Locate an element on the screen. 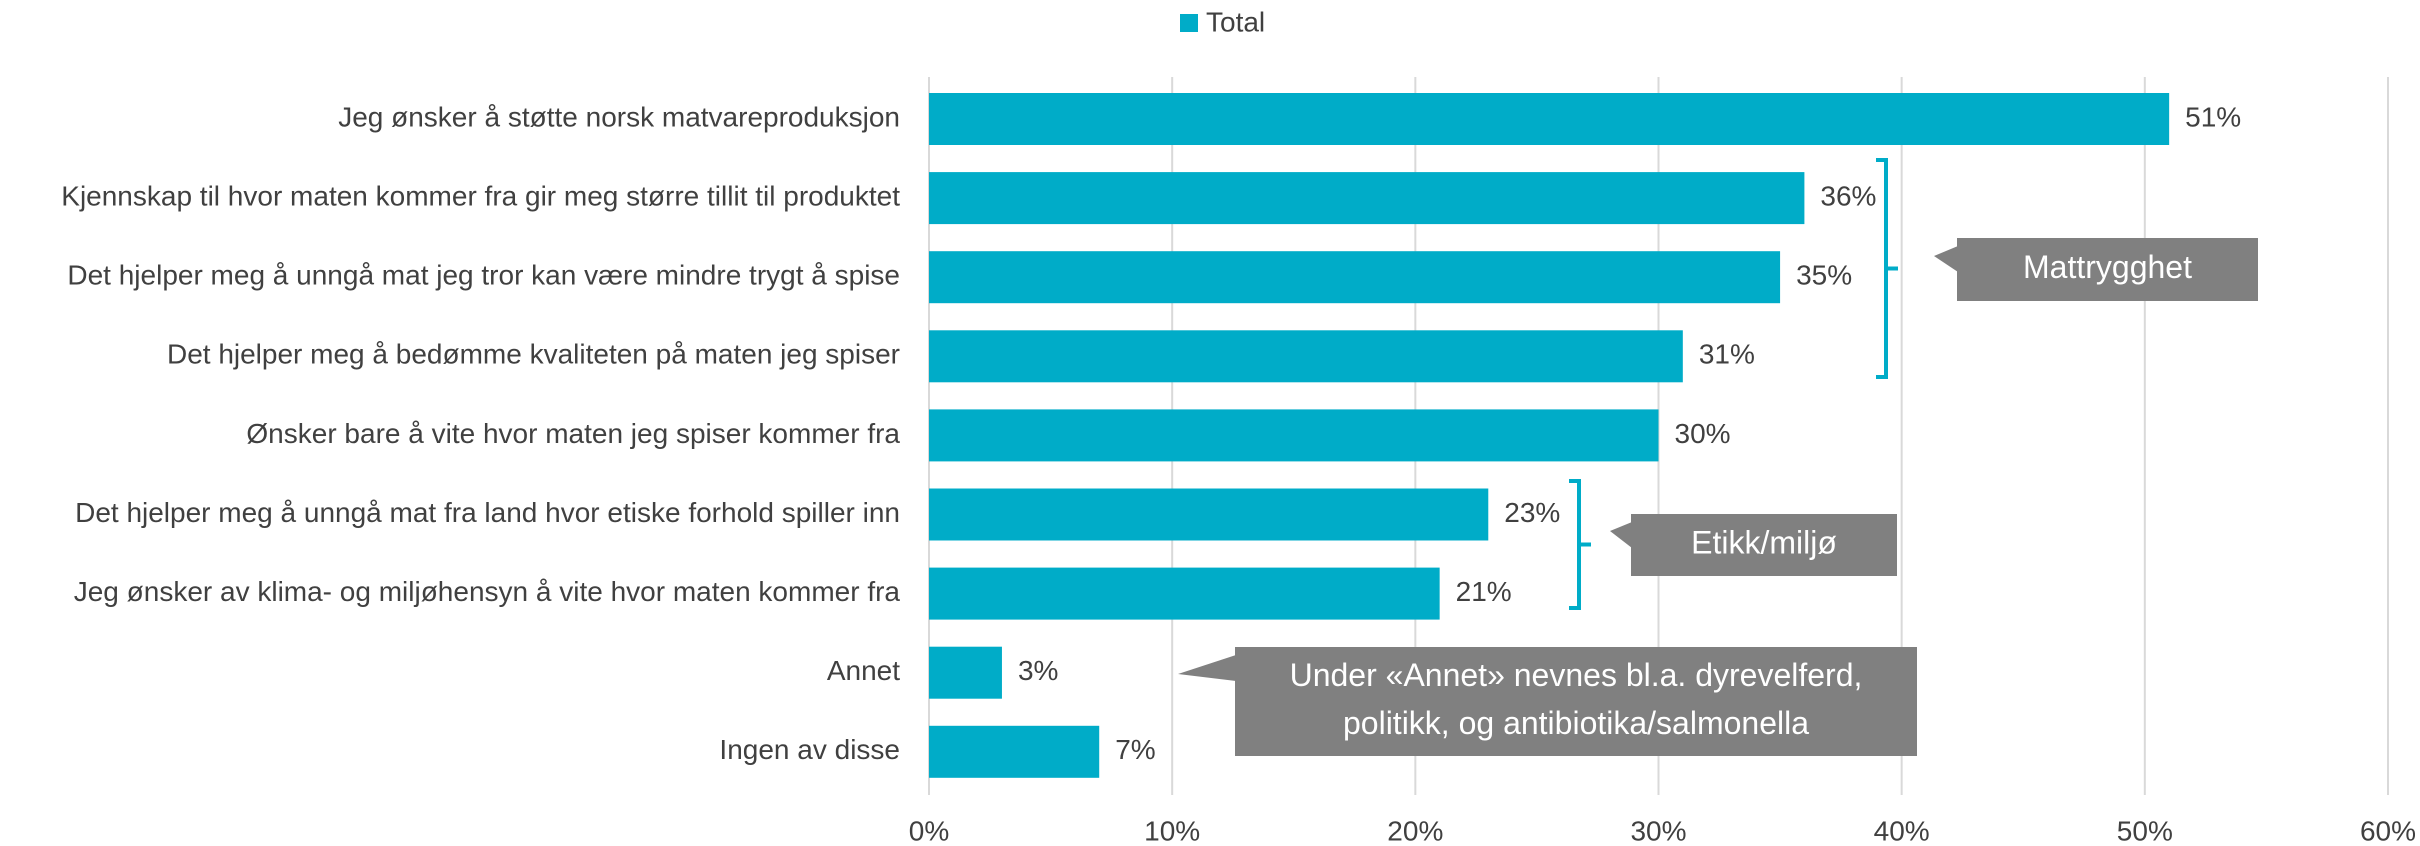 The image size is (2420, 846). x-tick-label: 50% is located at coordinates (2145, 830).